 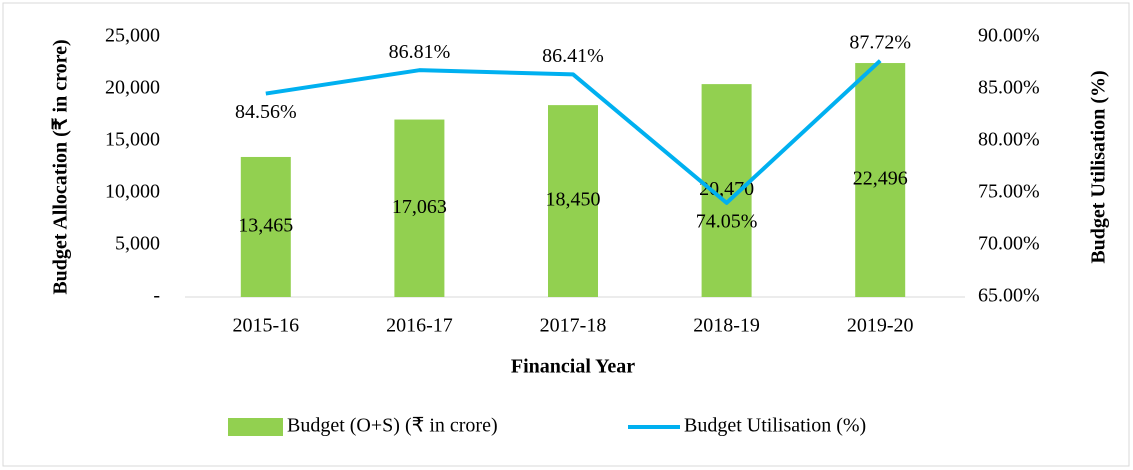 I want to click on line-value-label: 86.81%, so click(x=420, y=52).